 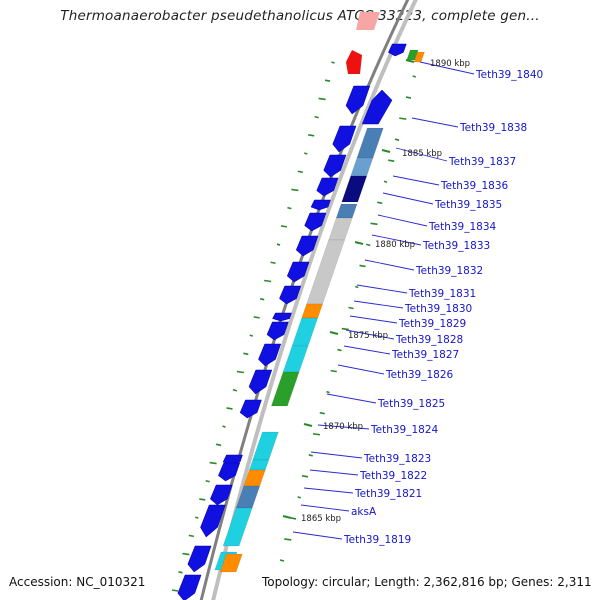 I want to click on gene-label: Teth39_1828, so click(x=429, y=340).